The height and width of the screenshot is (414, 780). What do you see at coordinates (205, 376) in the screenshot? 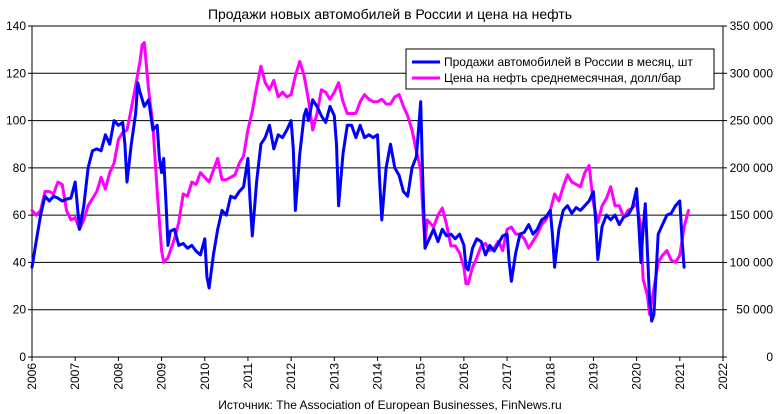
I see `x-tick-label: 2010` at bounding box center [205, 376].